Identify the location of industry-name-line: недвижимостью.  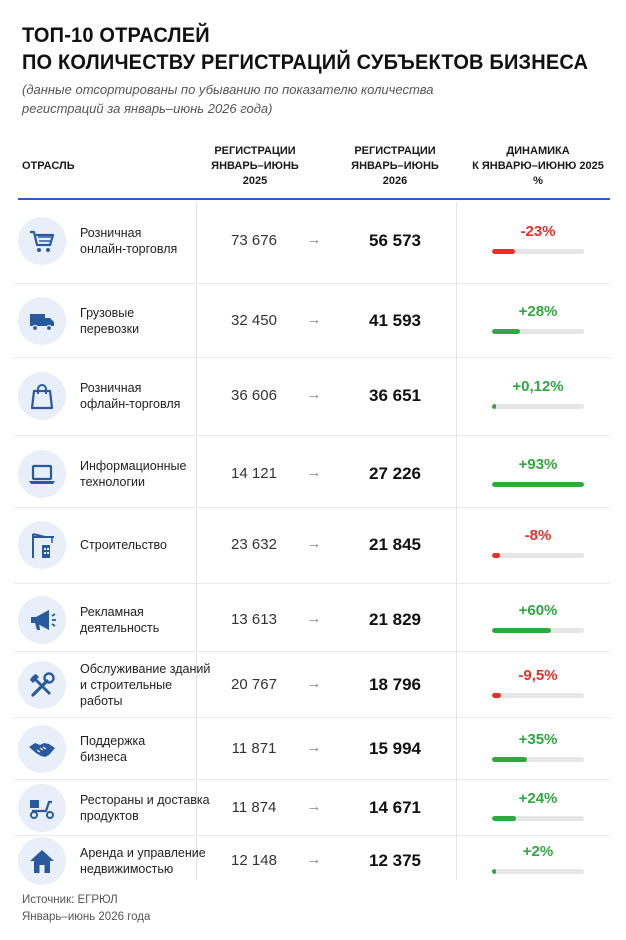
(127, 869).